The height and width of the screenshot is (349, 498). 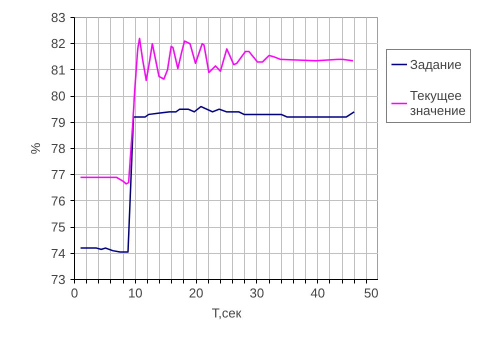 What do you see at coordinates (438, 103) in the screenshot?
I see `legend-label: Текущее значение` at bounding box center [438, 103].